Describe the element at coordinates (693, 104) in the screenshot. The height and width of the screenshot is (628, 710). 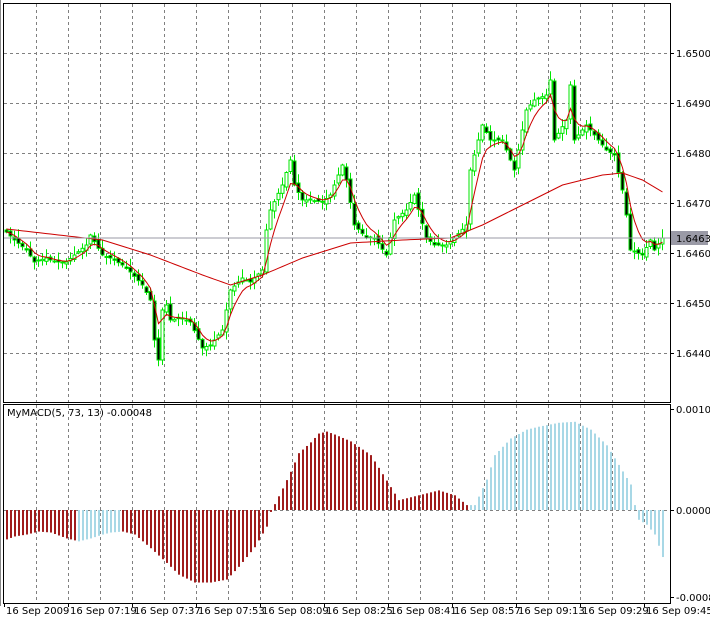
I see `price-axis-label: 1.6490` at that location.